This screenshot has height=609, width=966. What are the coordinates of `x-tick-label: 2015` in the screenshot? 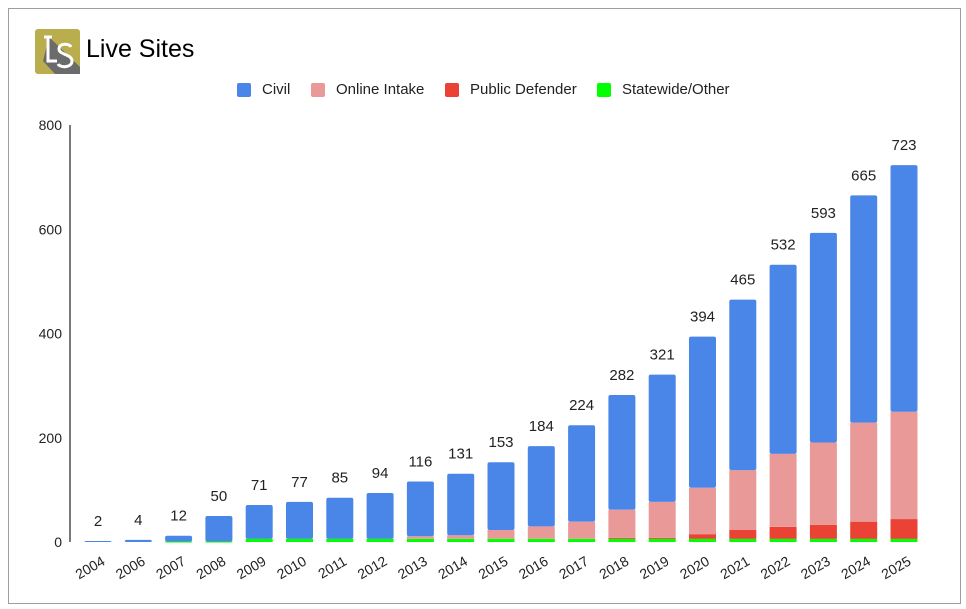 It's located at (493, 568).